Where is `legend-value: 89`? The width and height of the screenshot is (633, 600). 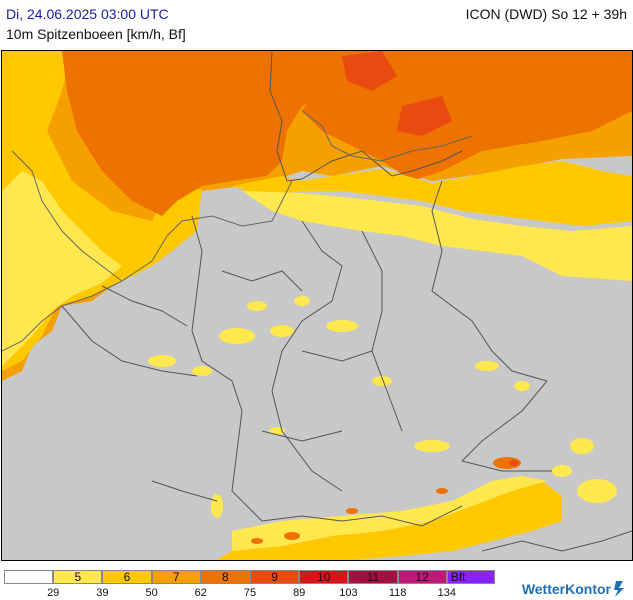 legend-value: 89 is located at coordinates (299, 593).